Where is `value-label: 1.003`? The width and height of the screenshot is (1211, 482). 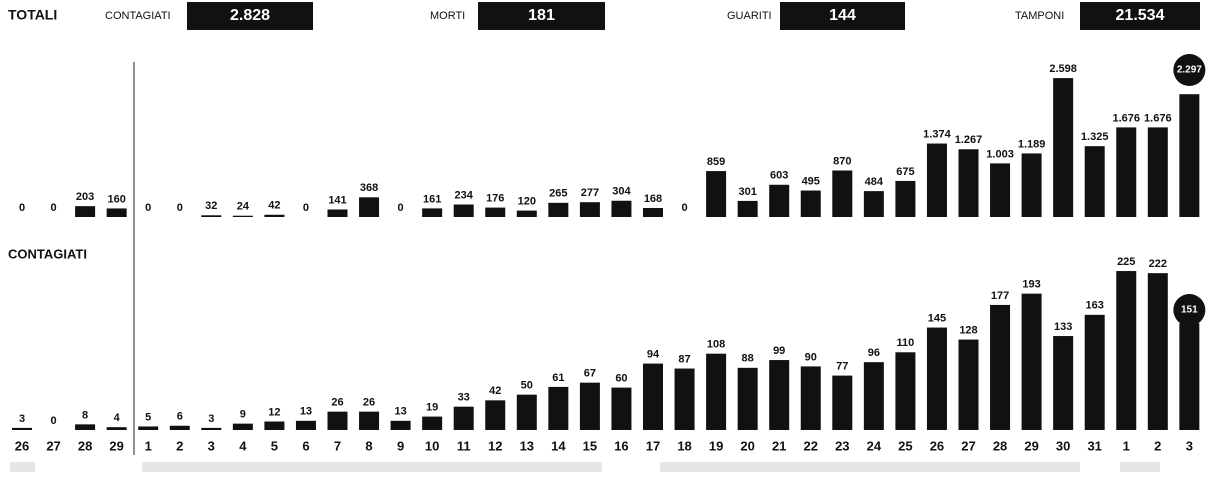 value-label: 1.003 is located at coordinates (1000, 154).